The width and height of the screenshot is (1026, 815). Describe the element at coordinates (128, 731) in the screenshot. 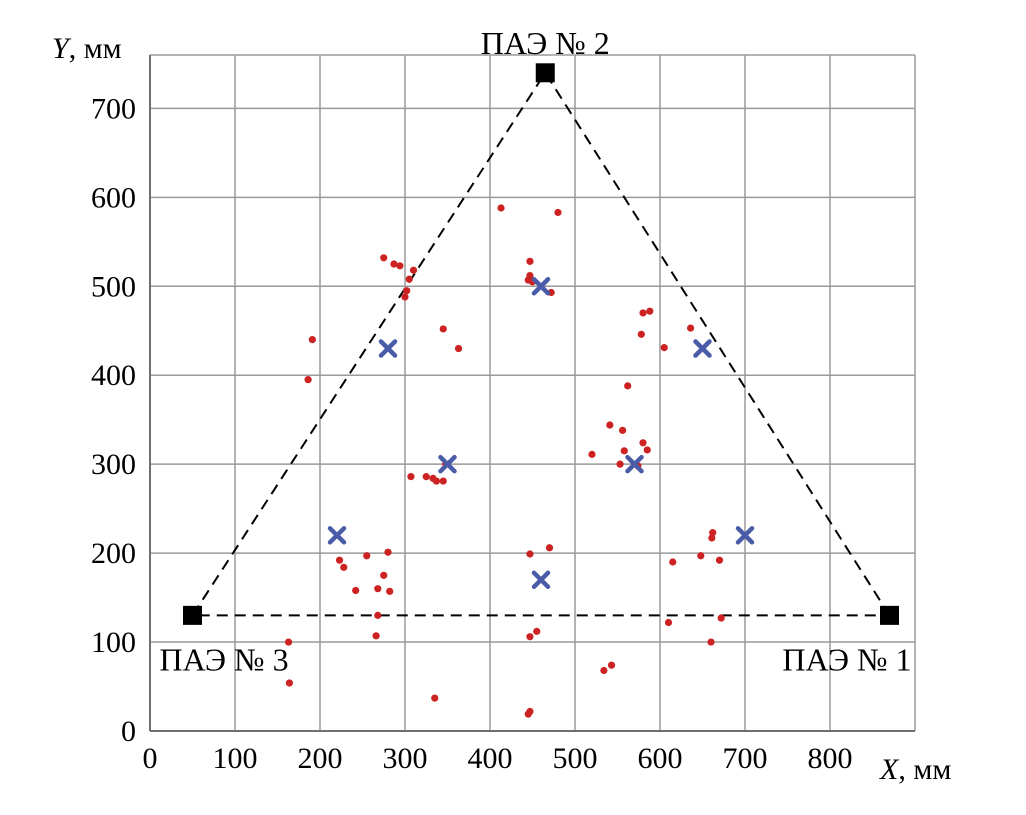

I see `y-tick-label: 0` at that location.